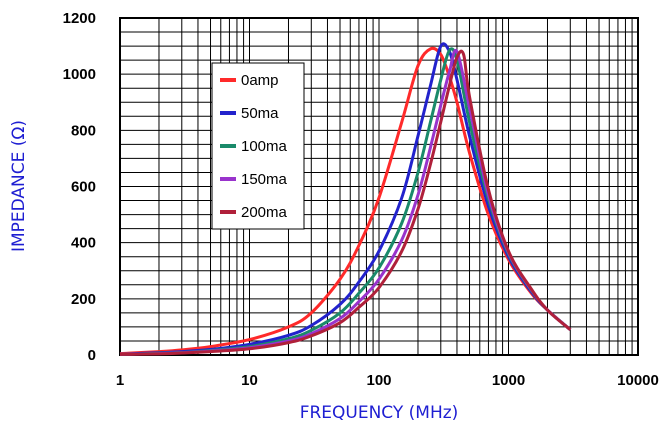 Image resolution: width=666 pixels, height=427 pixels. Describe the element at coordinates (260, 80) in the screenshot. I see `legend-label: 0amp` at that location.